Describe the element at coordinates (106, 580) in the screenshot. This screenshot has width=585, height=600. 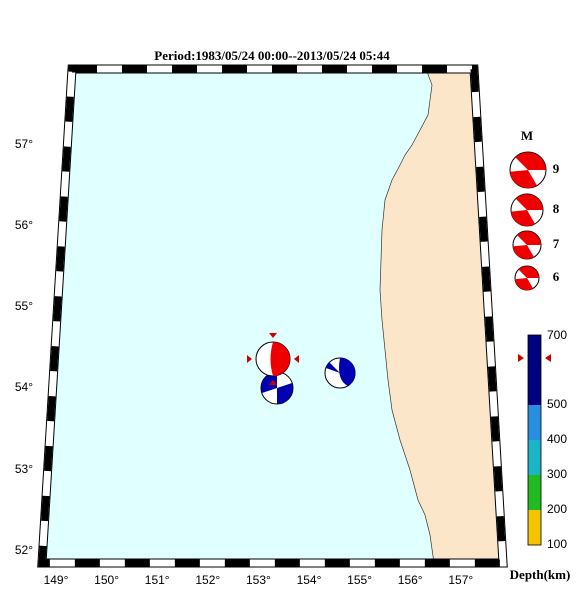
I see `lon-label: 150°` at that location.